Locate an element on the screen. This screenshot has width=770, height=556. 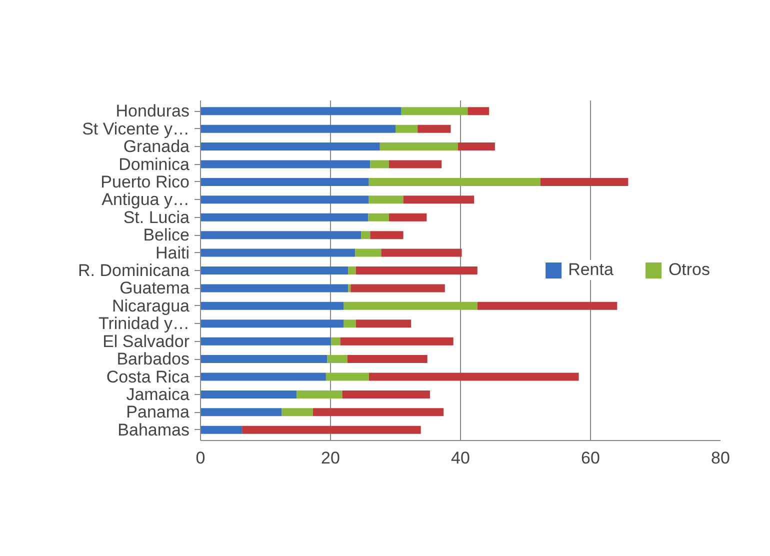
y-tick-label: St. Lucia is located at coordinates (156, 217).